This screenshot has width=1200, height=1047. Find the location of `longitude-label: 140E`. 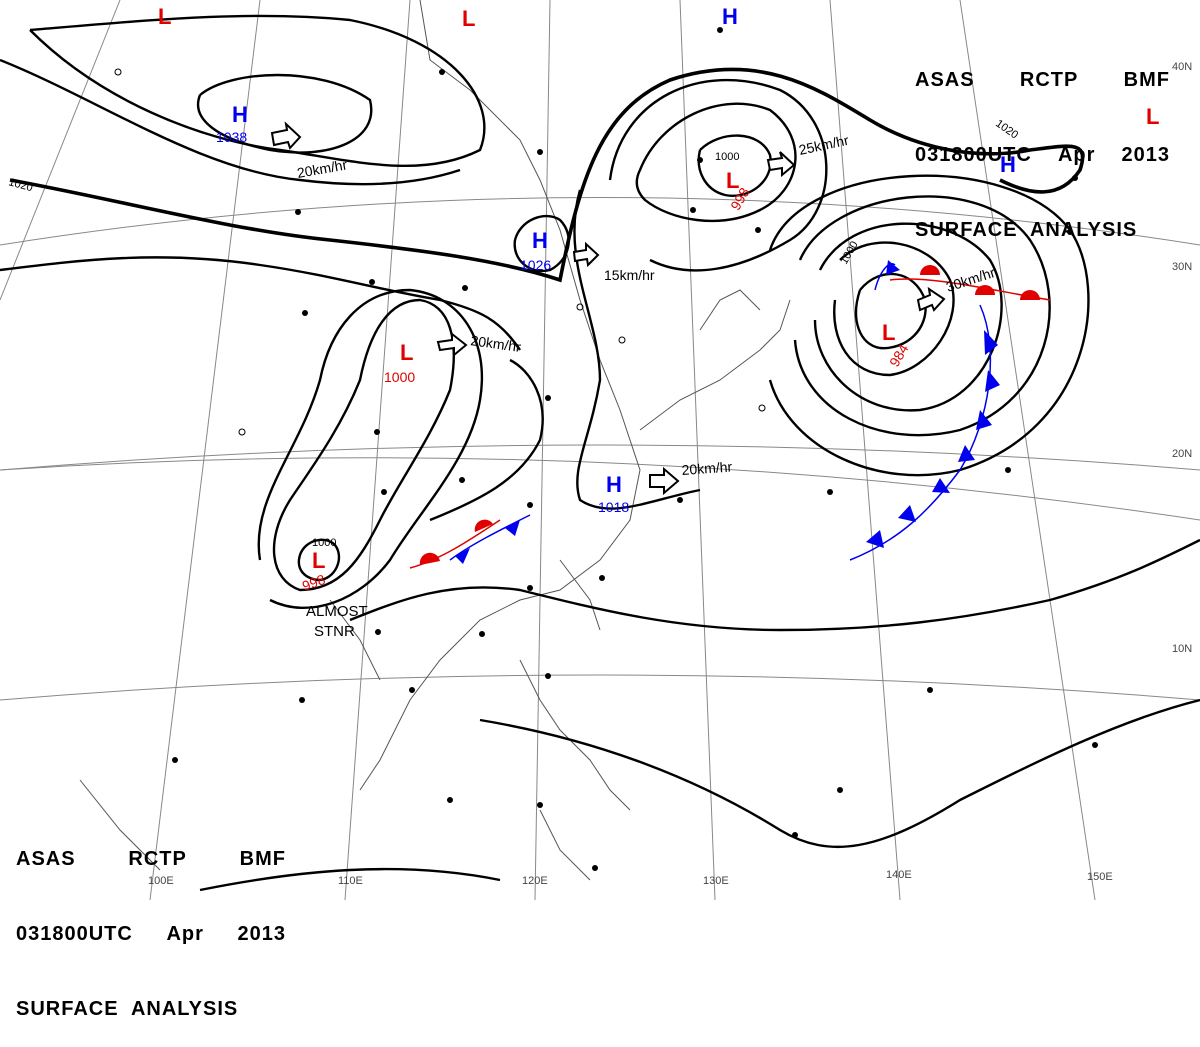

longitude-label: 140E is located at coordinates (899, 875).